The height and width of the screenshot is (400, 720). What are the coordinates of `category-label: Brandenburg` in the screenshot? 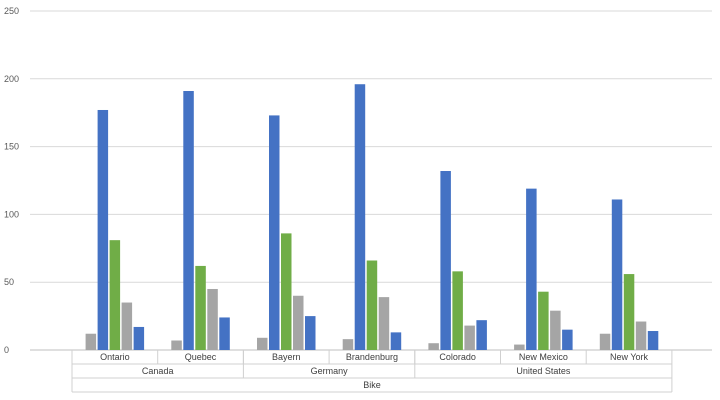 It's located at (372, 357).